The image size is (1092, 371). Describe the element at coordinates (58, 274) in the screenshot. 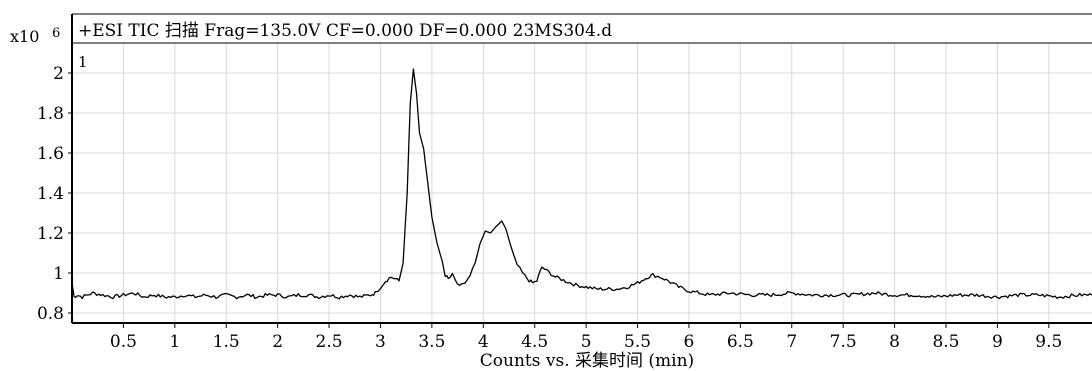

I see `y-tick-label: 1` at that location.